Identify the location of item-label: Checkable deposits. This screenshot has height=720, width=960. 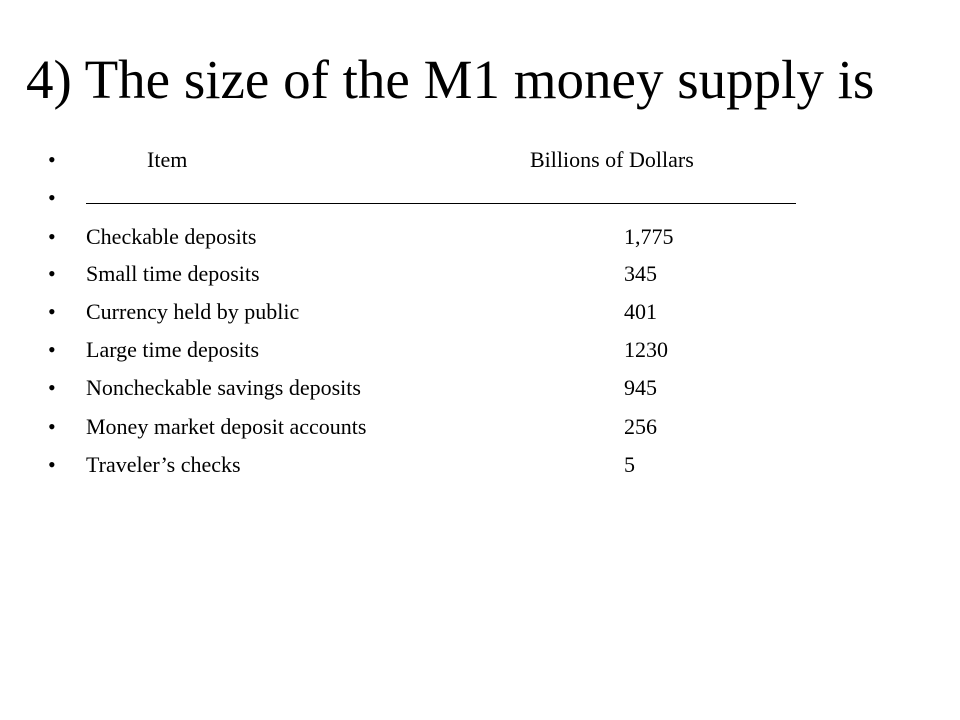
(171, 236).